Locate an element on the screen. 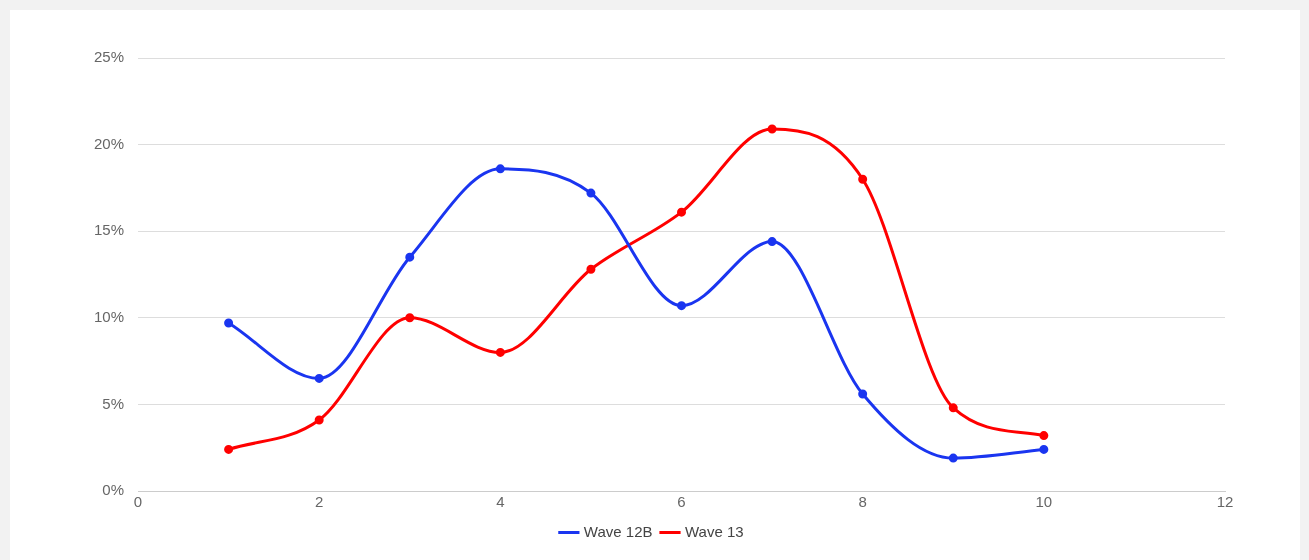 Image resolution: width=1309 pixels, height=560 pixels. x-tick-label: 10 is located at coordinates (1044, 502).